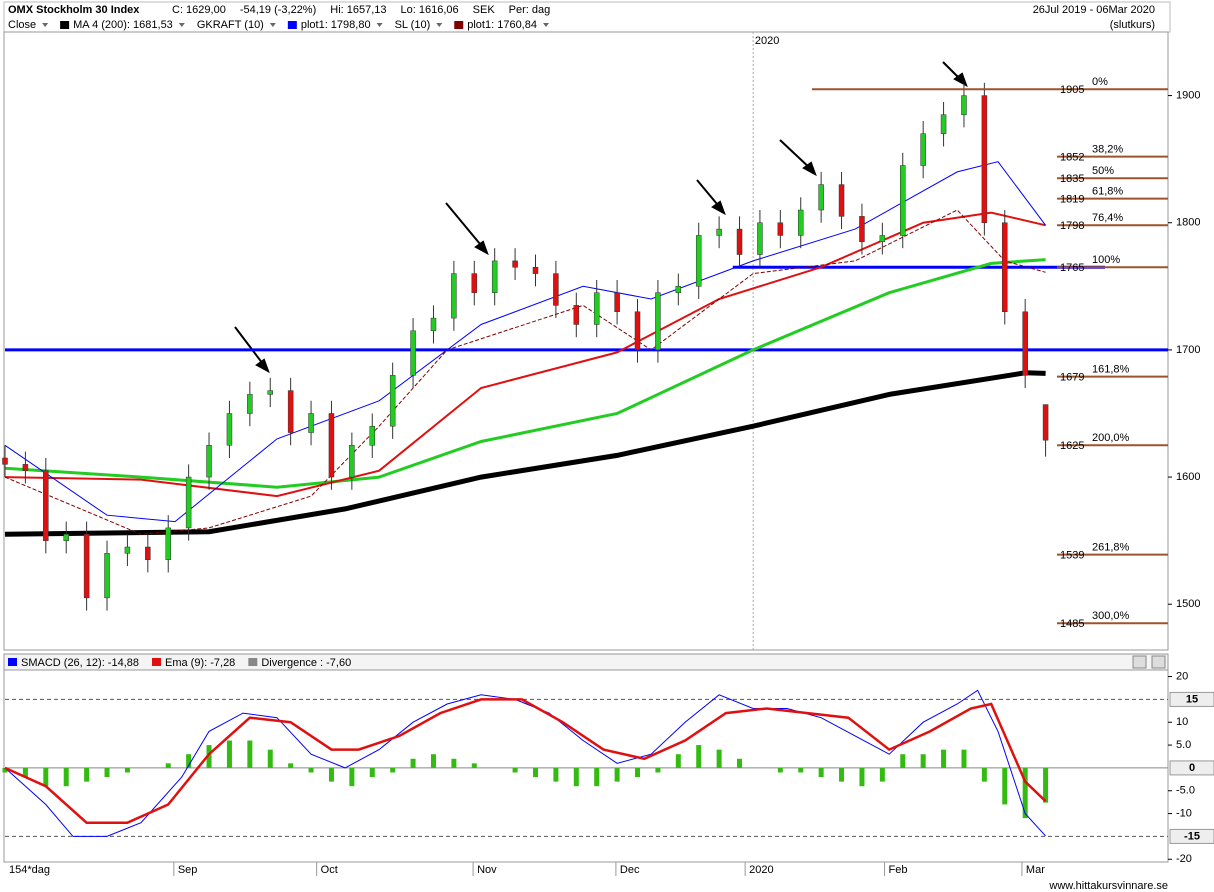  I want to click on fib-price: 1835, so click(1072, 179).